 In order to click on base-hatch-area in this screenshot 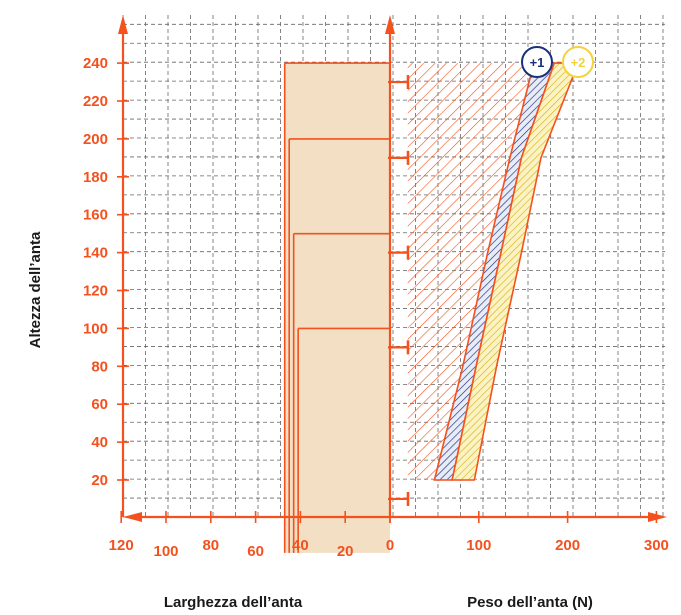, I will do `click(470, 271)`.